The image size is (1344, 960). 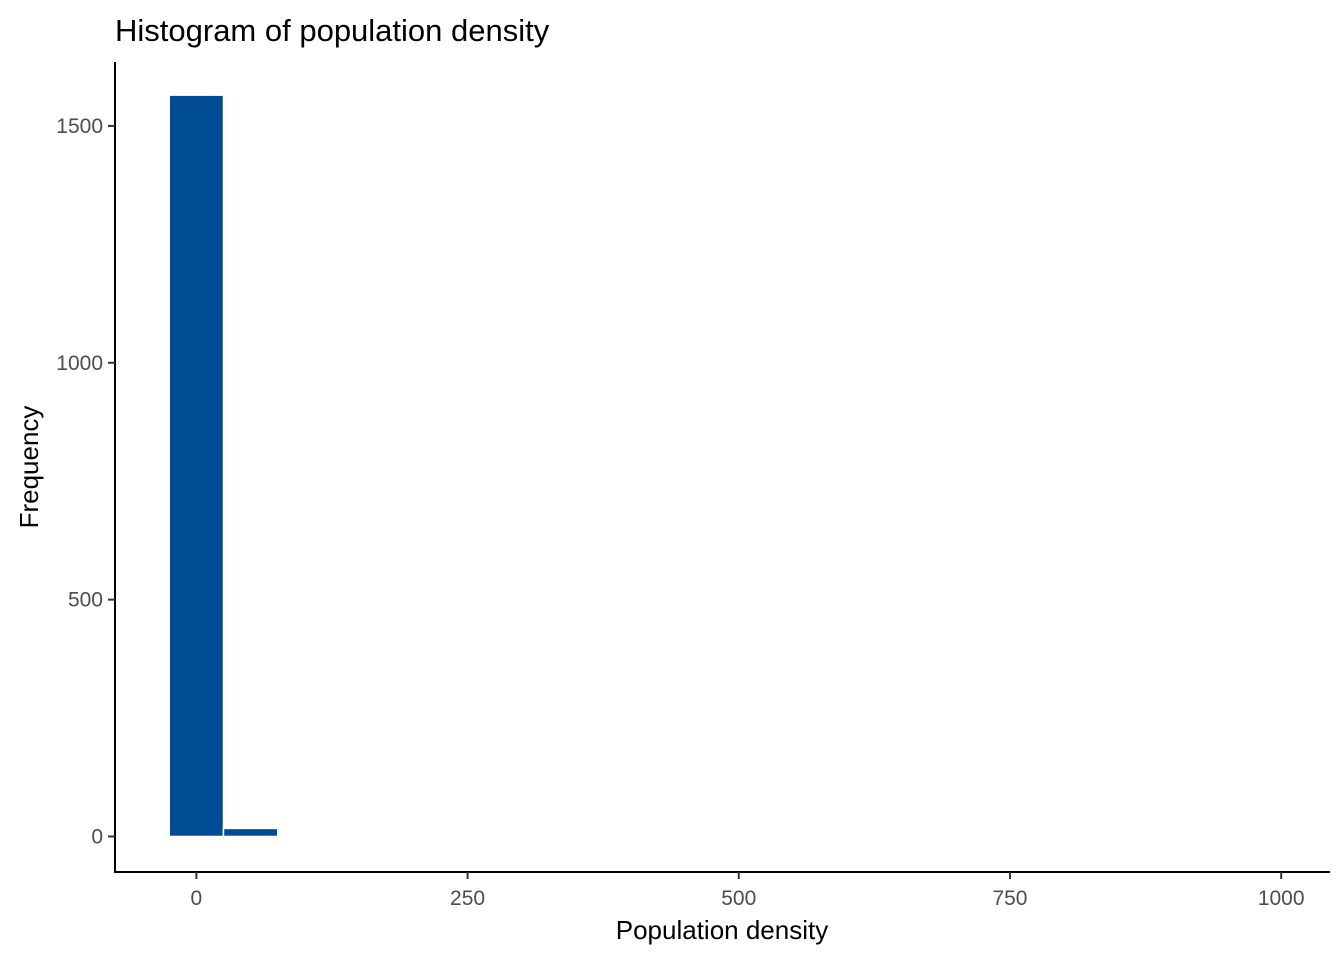 I want to click on x-tick-label: 750, so click(x=1009, y=898).